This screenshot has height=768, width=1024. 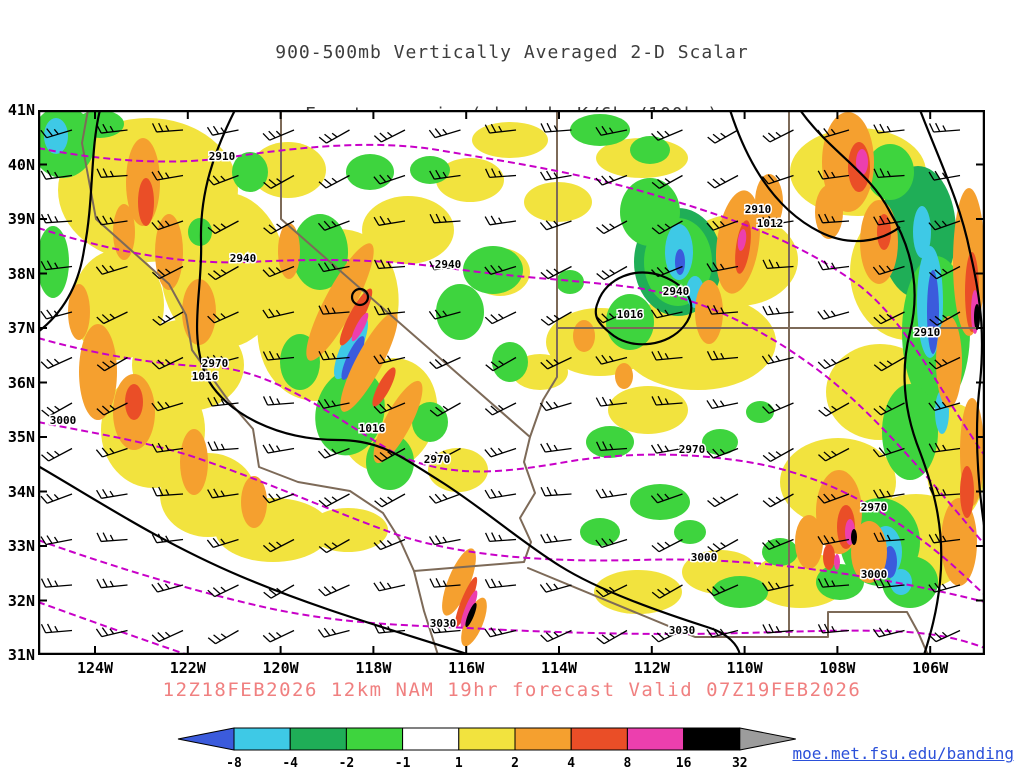 What do you see at coordinates (515, 762) in the screenshot?
I see `svg-text: 2` at bounding box center [515, 762].